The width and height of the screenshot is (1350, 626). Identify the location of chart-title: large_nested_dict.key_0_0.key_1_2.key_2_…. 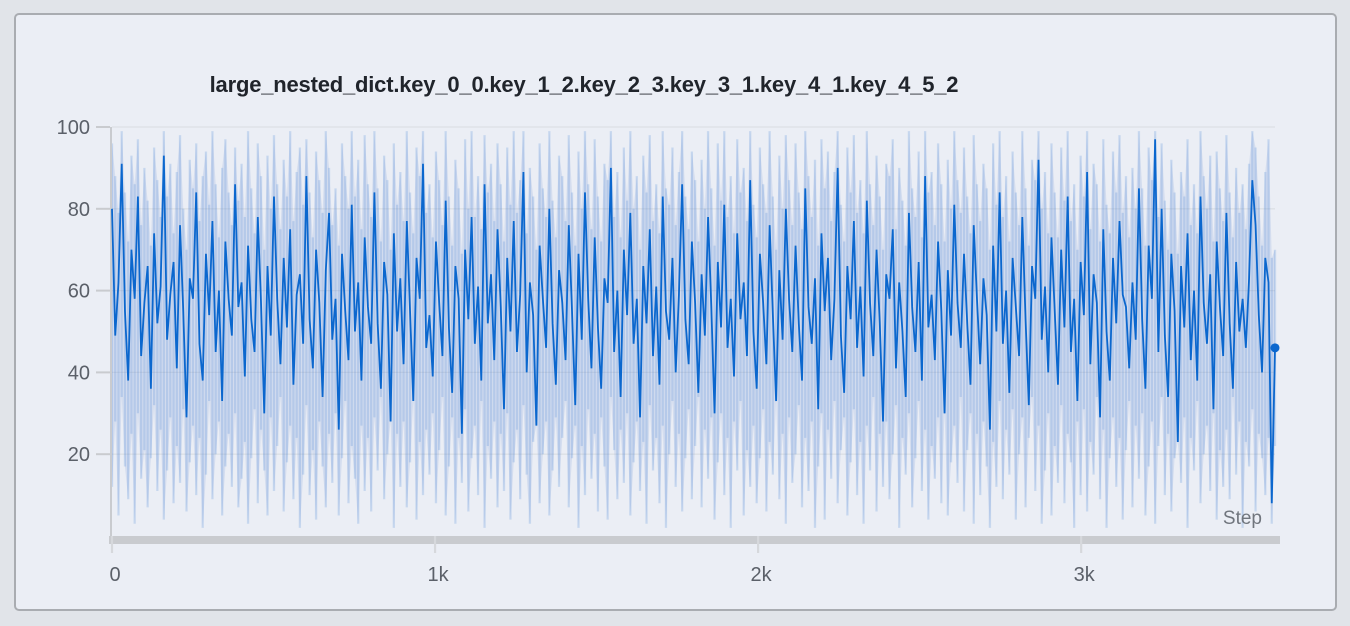
(584, 84).